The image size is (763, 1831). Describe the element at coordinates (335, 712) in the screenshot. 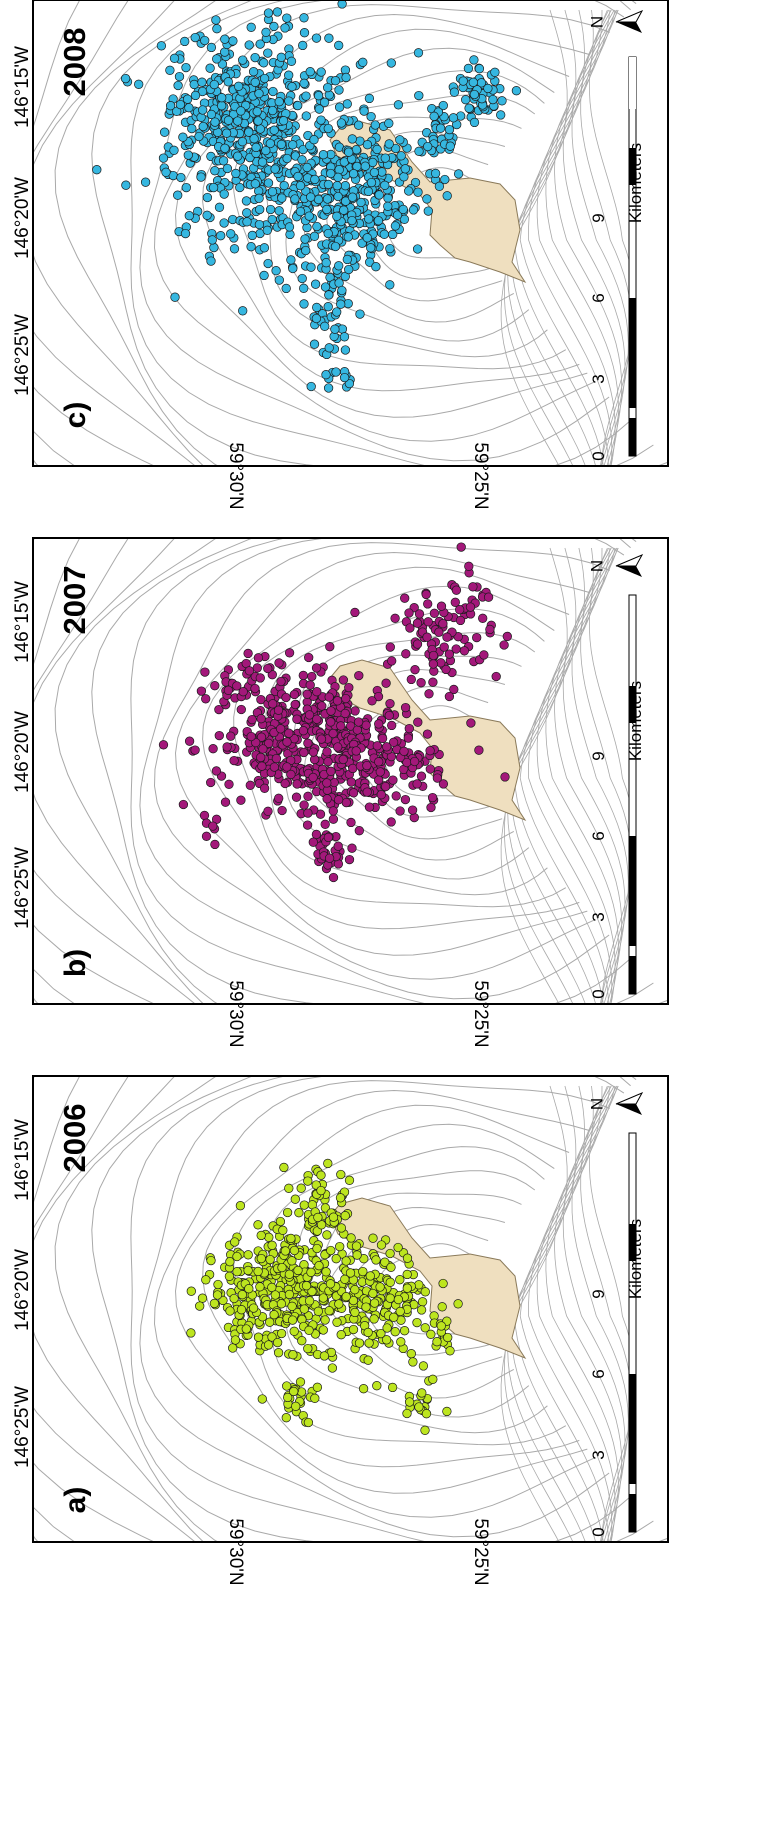

I see `sighting-points` at that location.